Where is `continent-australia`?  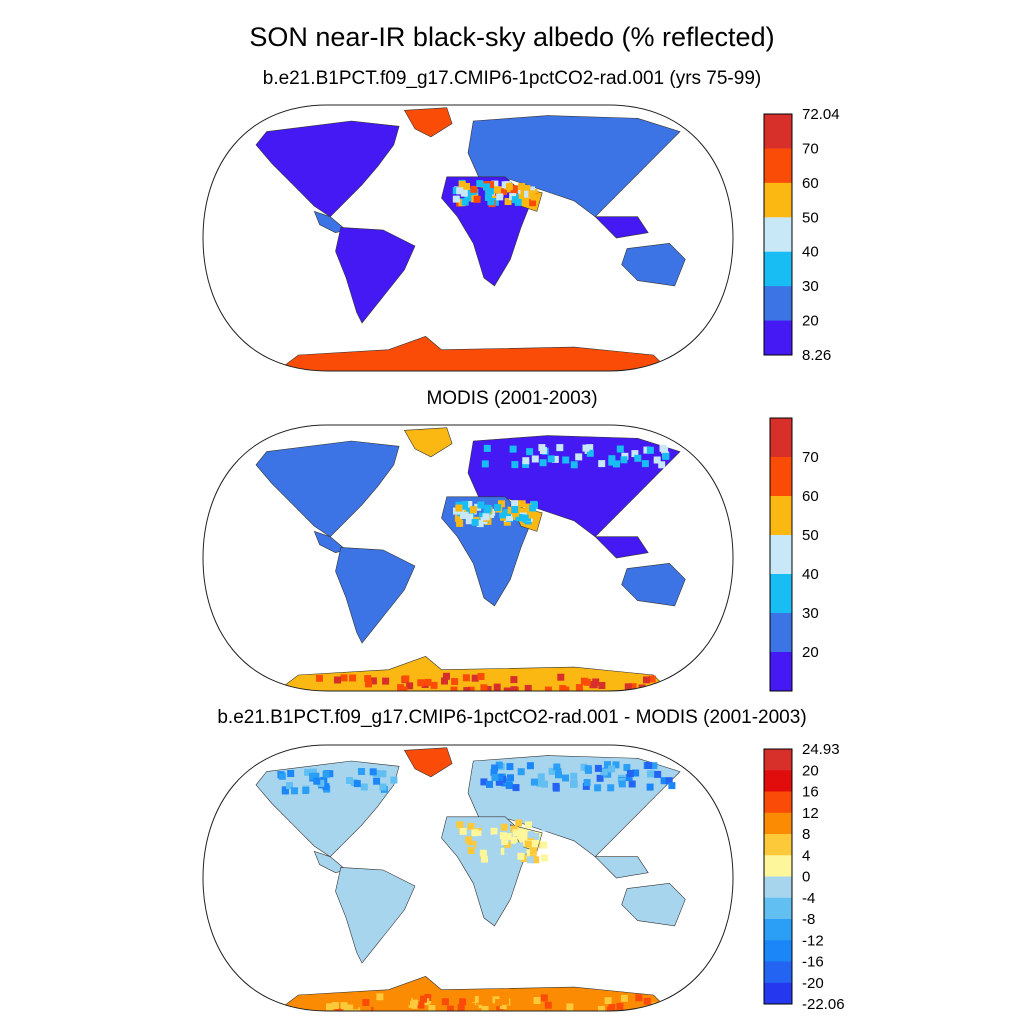
continent-australia is located at coordinates (653, 584).